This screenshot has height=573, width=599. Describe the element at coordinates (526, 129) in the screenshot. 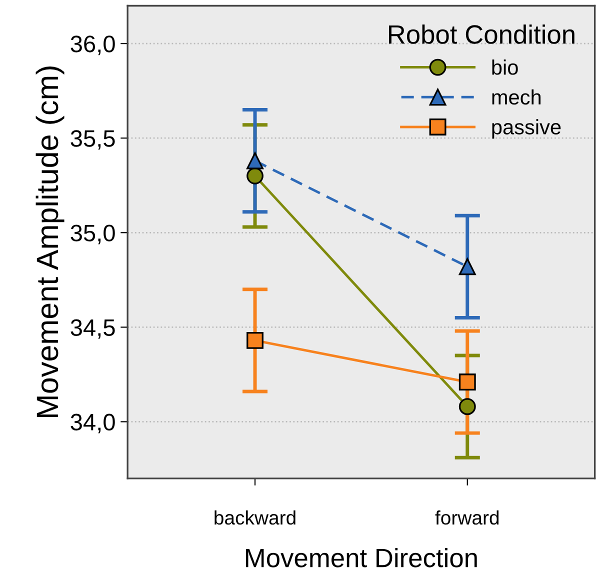

I see `legend-label: passive` at that location.